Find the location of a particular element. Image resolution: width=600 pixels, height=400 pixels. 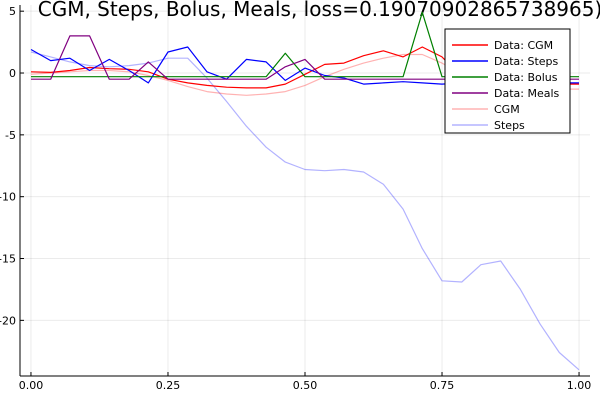

y-tick-label: -15 is located at coordinates (8, 259).